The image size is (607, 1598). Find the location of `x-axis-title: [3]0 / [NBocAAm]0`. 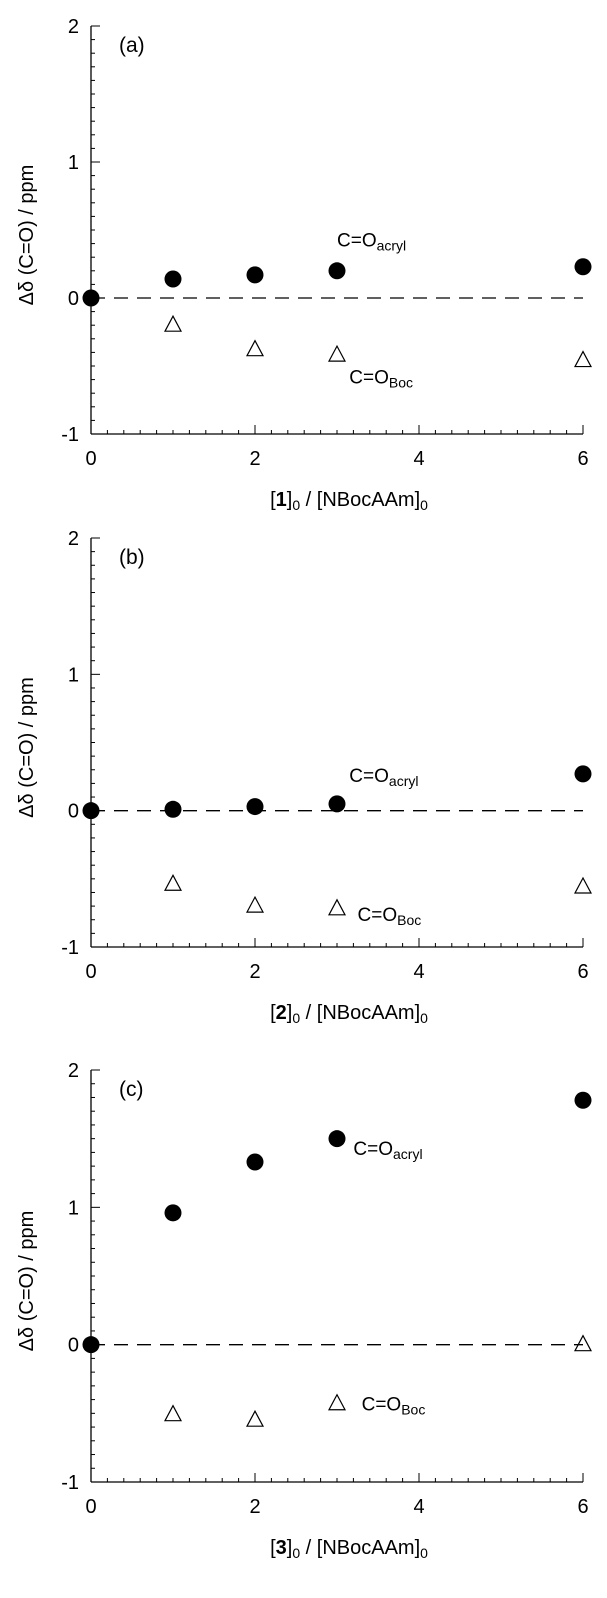

x-axis-title: [3]0 / [NBocAAm]0 is located at coordinates (349, 1549).